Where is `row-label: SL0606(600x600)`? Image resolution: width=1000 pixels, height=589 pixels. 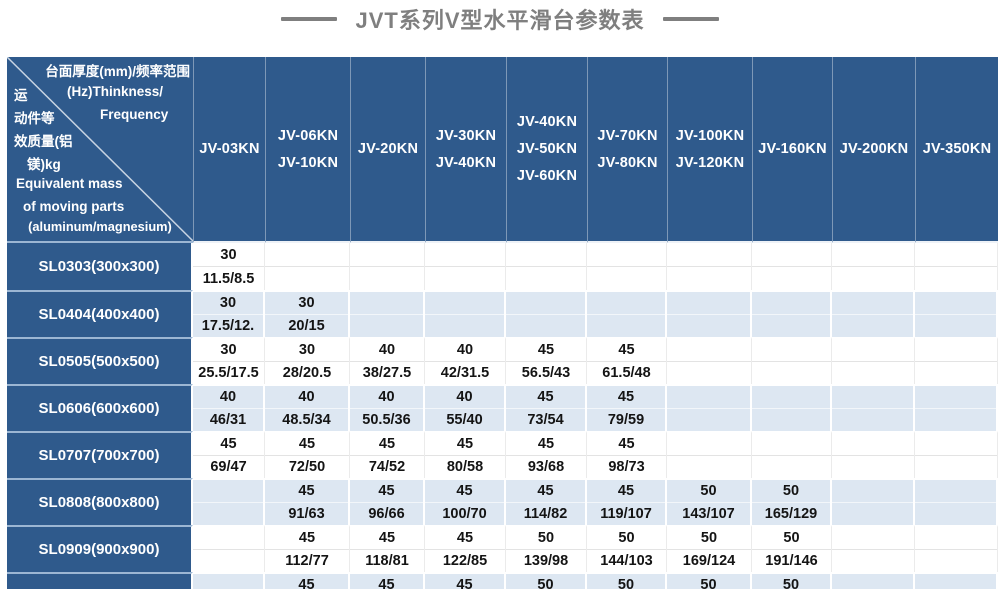
row-label: SL0606(600x600) is located at coordinates (100, 407).